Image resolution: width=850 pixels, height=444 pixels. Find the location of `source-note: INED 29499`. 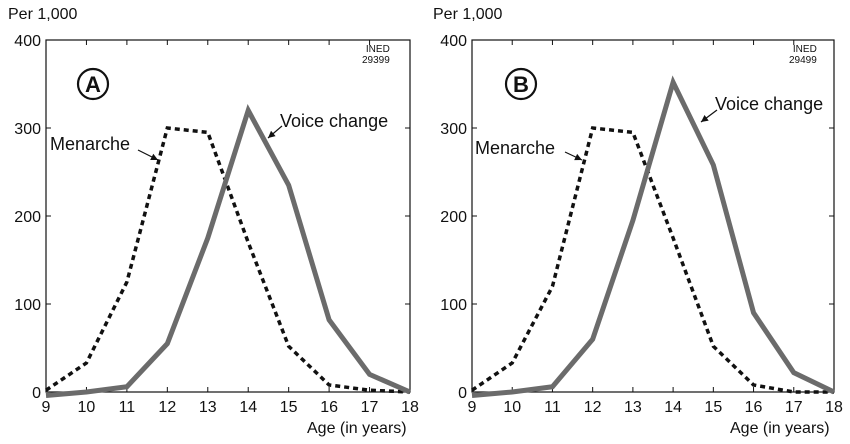

source-note: INED 29499 is located at coordinates (803, 55).